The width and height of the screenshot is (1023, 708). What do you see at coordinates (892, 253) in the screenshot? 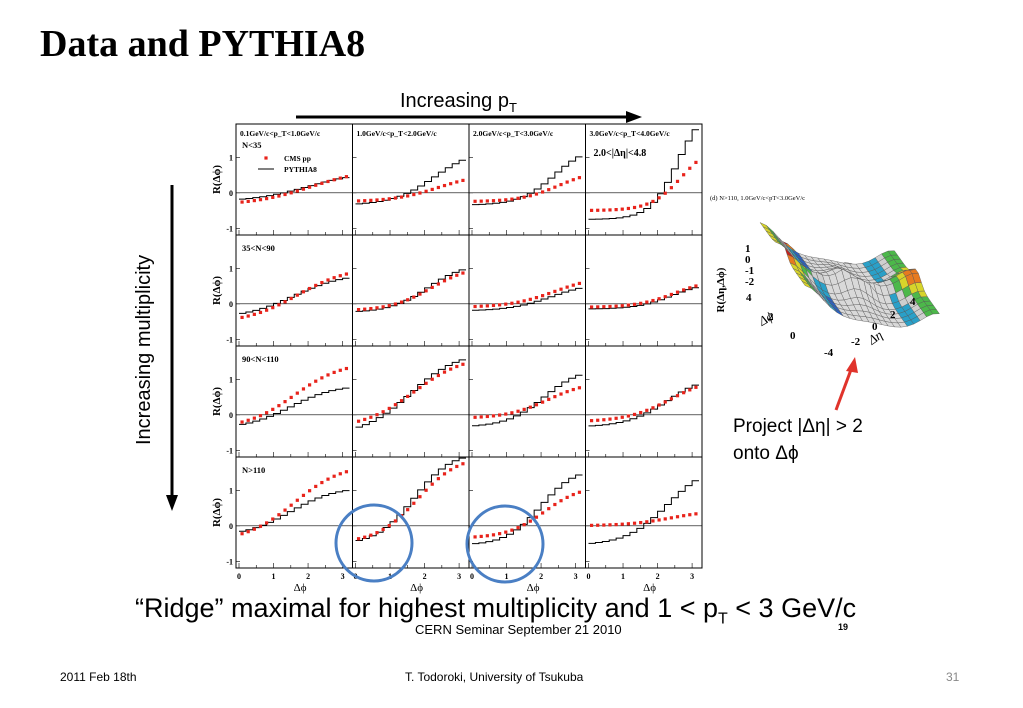
I see `surface-patch` at bounding box center [892, 253].